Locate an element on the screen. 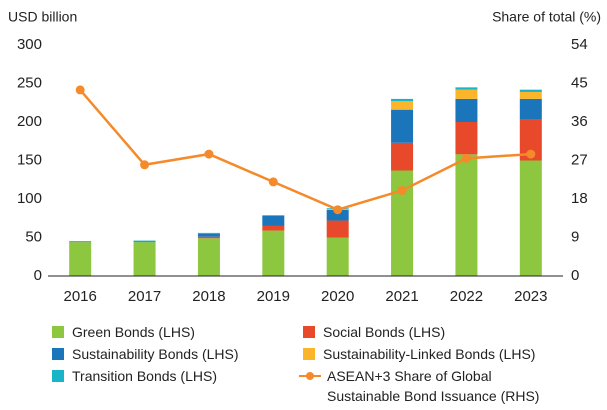  y2-tick-label: 0 is located at coordinates (575, 275).